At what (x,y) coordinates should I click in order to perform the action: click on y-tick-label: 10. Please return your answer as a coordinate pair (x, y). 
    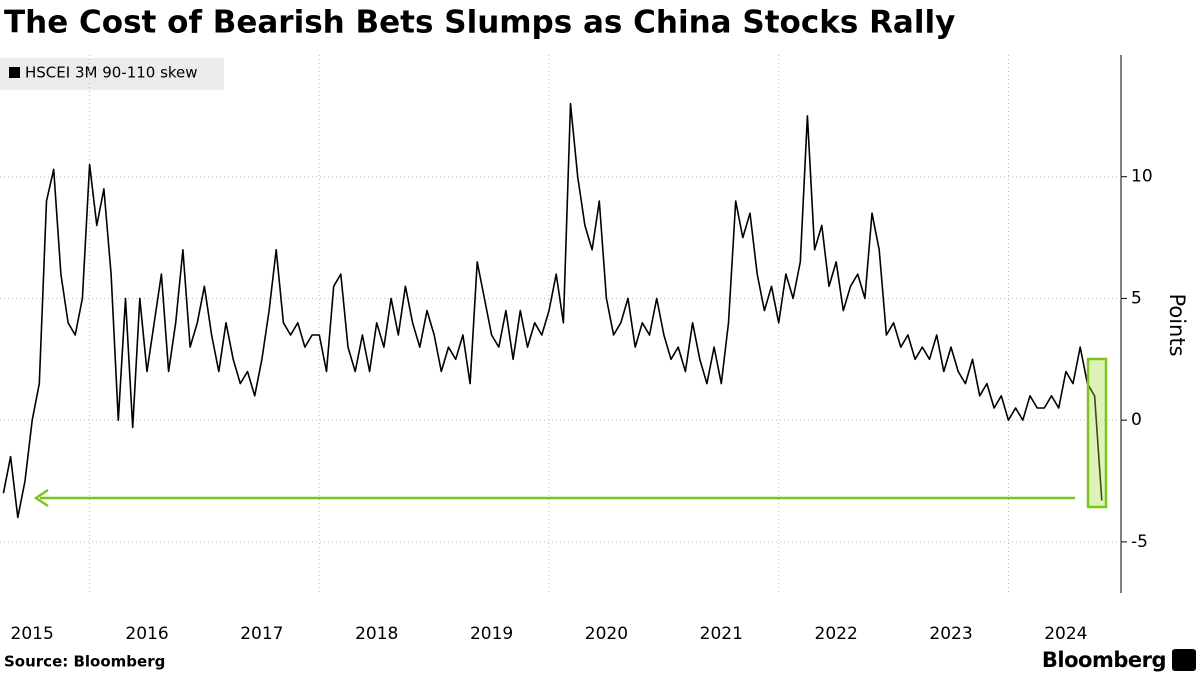
    Looking at the image, I should click on (1142, 177).